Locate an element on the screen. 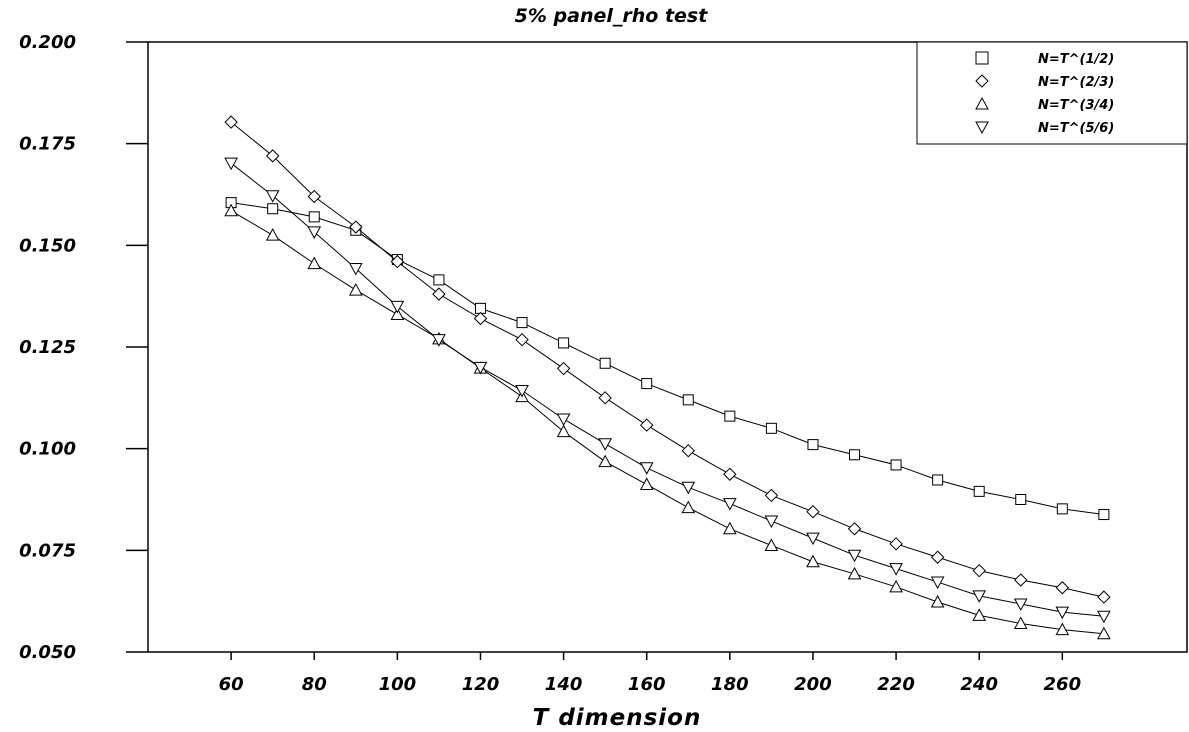  y-tick-label: 0.175 is located at coordinates (47, 144).